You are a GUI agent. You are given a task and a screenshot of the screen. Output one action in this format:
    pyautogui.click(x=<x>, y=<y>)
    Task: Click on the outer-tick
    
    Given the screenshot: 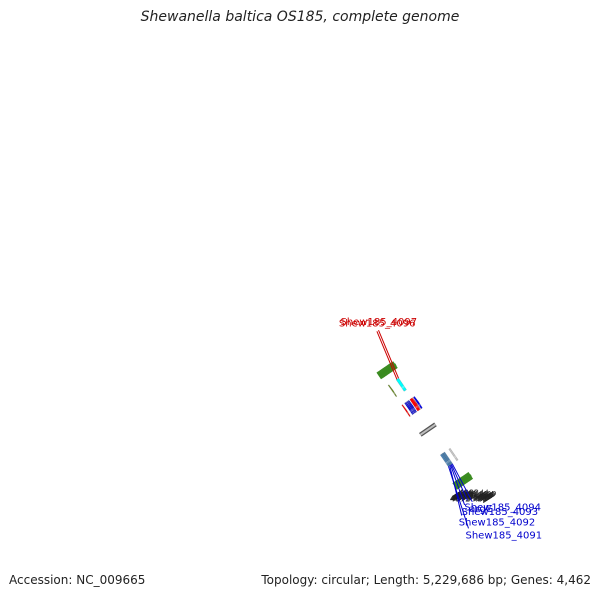 What is the action you would take?
    pyautogui.click(x=395, y=365)
    